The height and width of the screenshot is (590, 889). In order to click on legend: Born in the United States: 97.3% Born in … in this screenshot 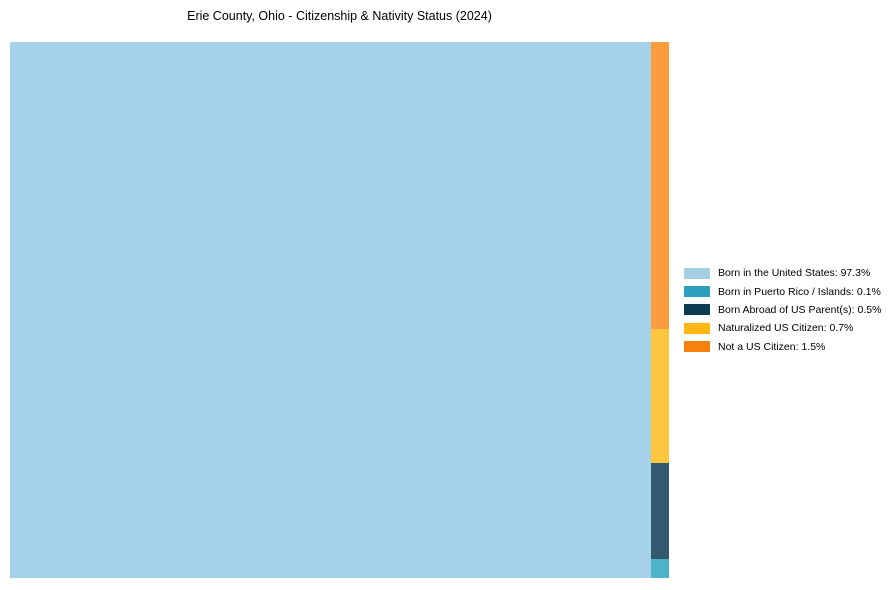, I will do `click(782, 310)`.